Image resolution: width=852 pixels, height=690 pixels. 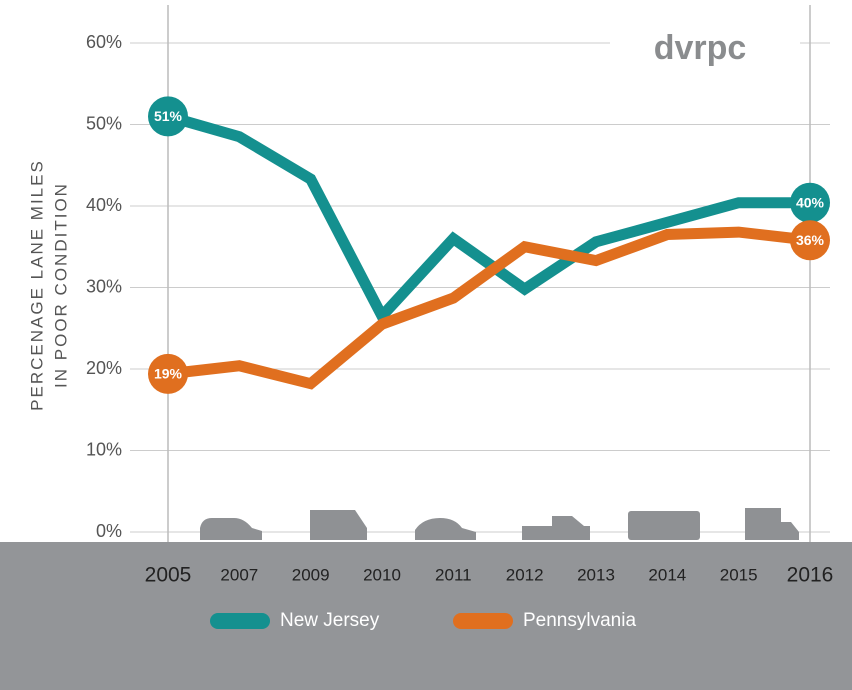 What do you see at coordinates (104, 368) in the screenshot?
I see `y-tick-label: 20%` at bounding box center [104, 368].